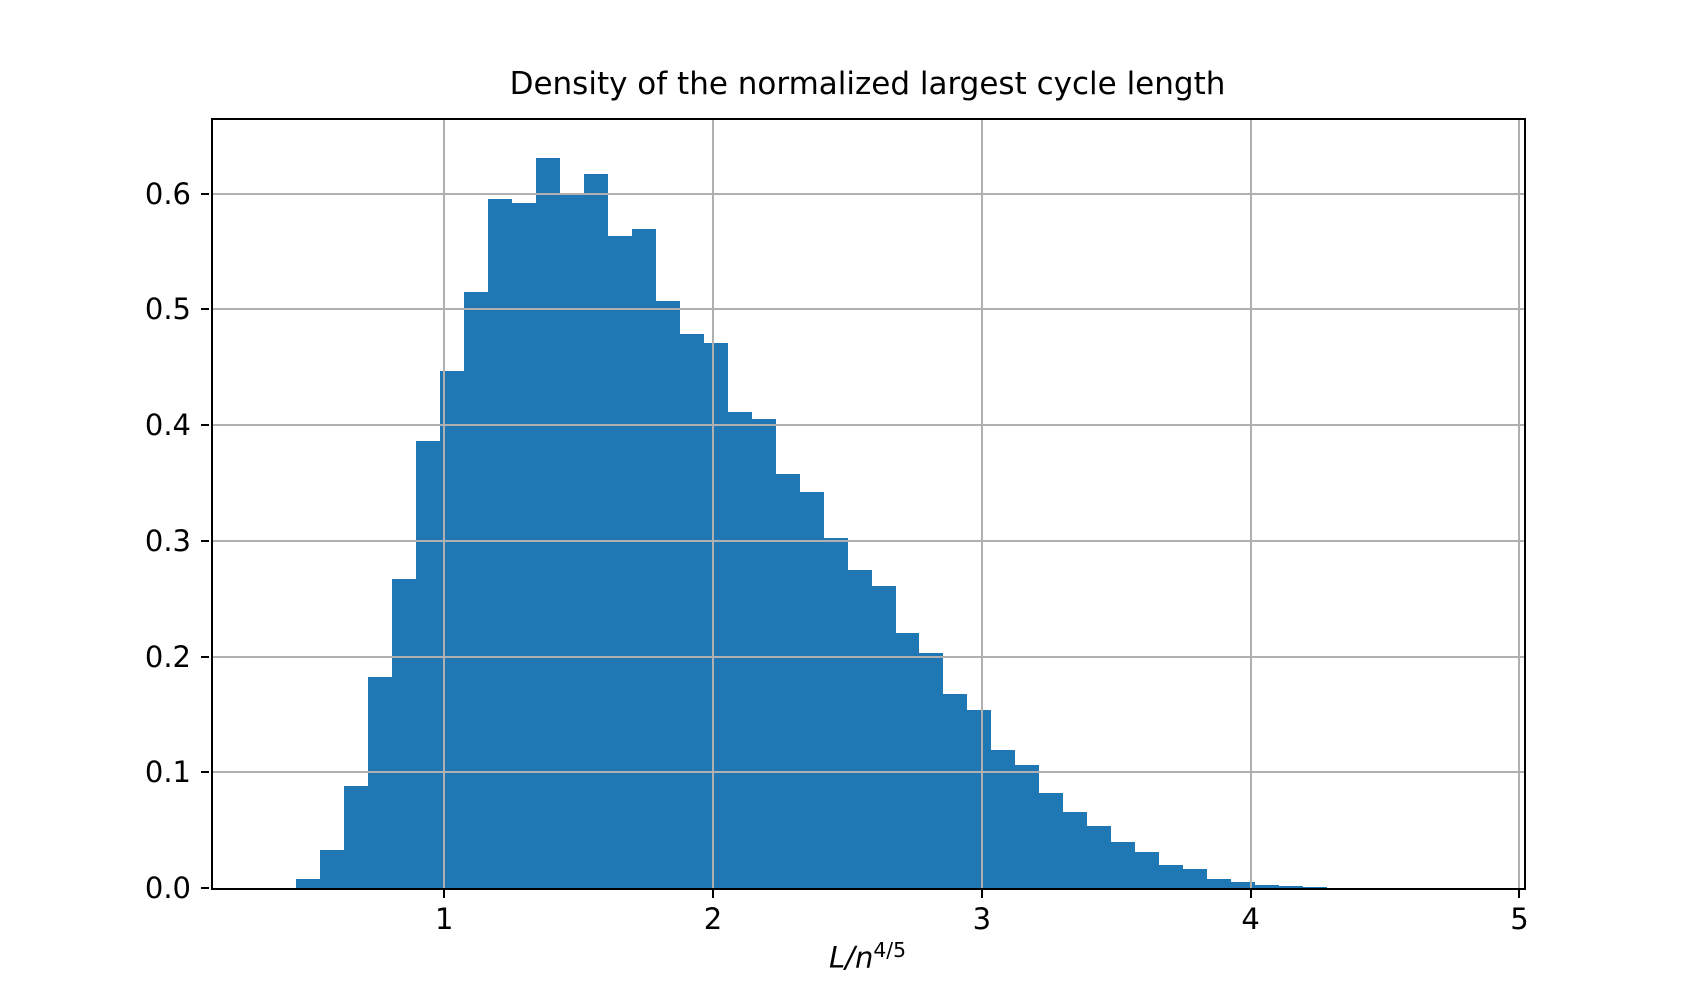 The height and width of the screenshot is (1000, 1694). I want to click on y-tick-0.3, so click(205, 540).